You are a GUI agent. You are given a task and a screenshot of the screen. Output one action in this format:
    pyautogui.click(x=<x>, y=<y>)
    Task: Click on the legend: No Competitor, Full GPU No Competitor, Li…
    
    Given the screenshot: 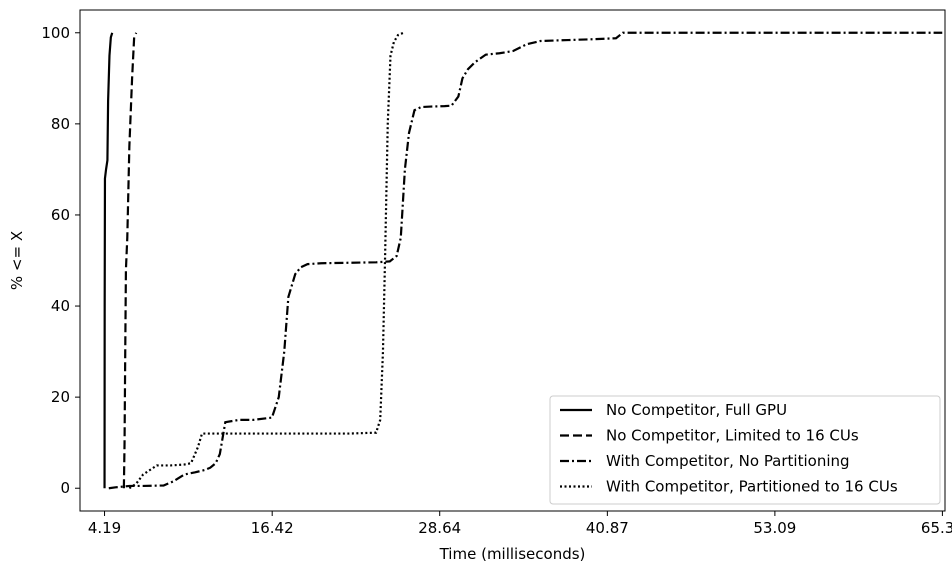 What is the action you would take?
    pyautogui.click(x=745, y=450)
    